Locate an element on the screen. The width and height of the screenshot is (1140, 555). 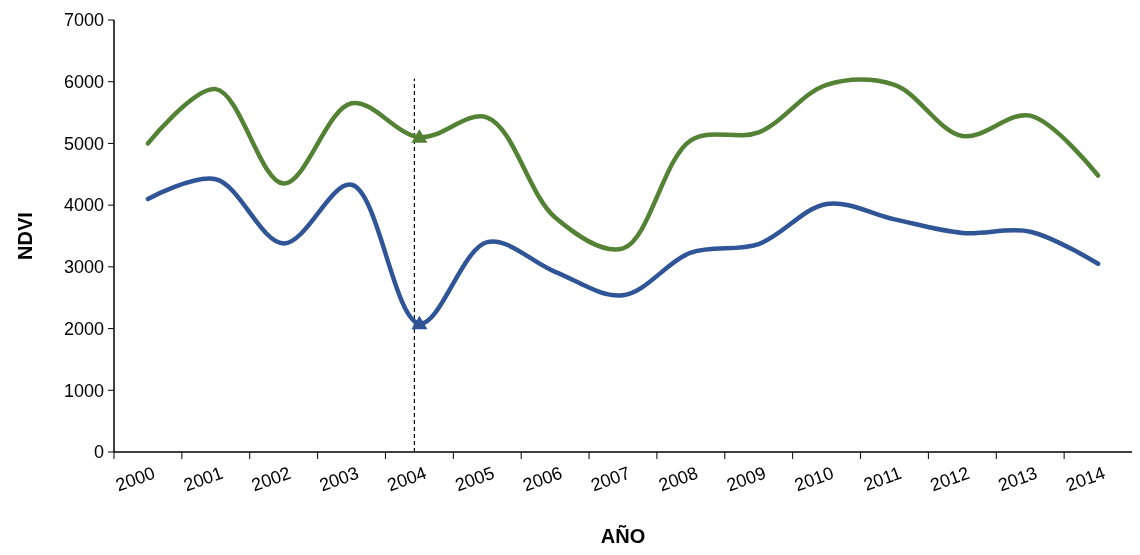
y-tick-label: 6000 is located at coordinates (83, 82).